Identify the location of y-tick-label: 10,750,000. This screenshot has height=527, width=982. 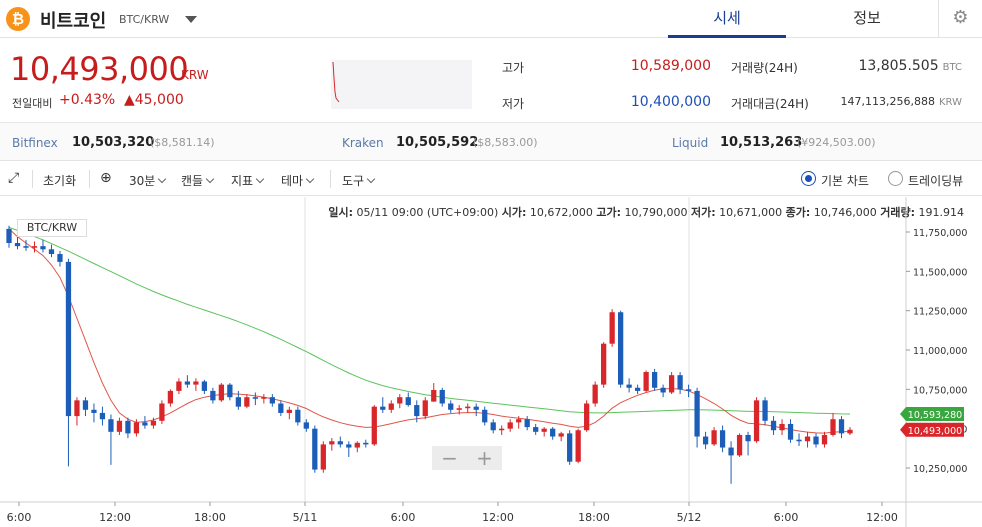
(940, 390).